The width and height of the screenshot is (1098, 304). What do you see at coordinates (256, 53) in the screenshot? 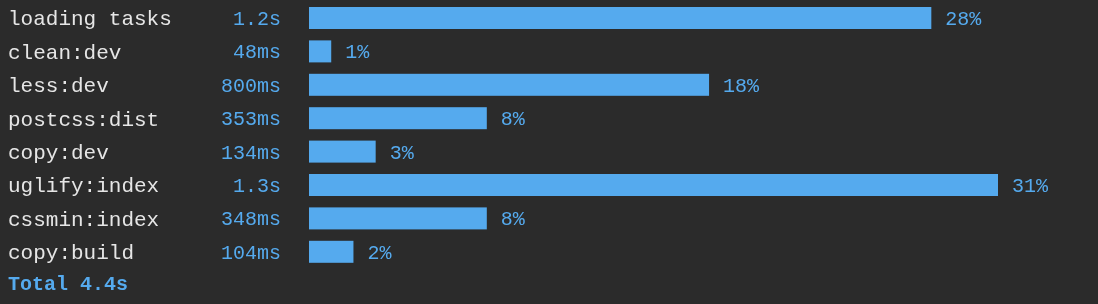
I see `text: 48ms` at bounding box center [256, 53].